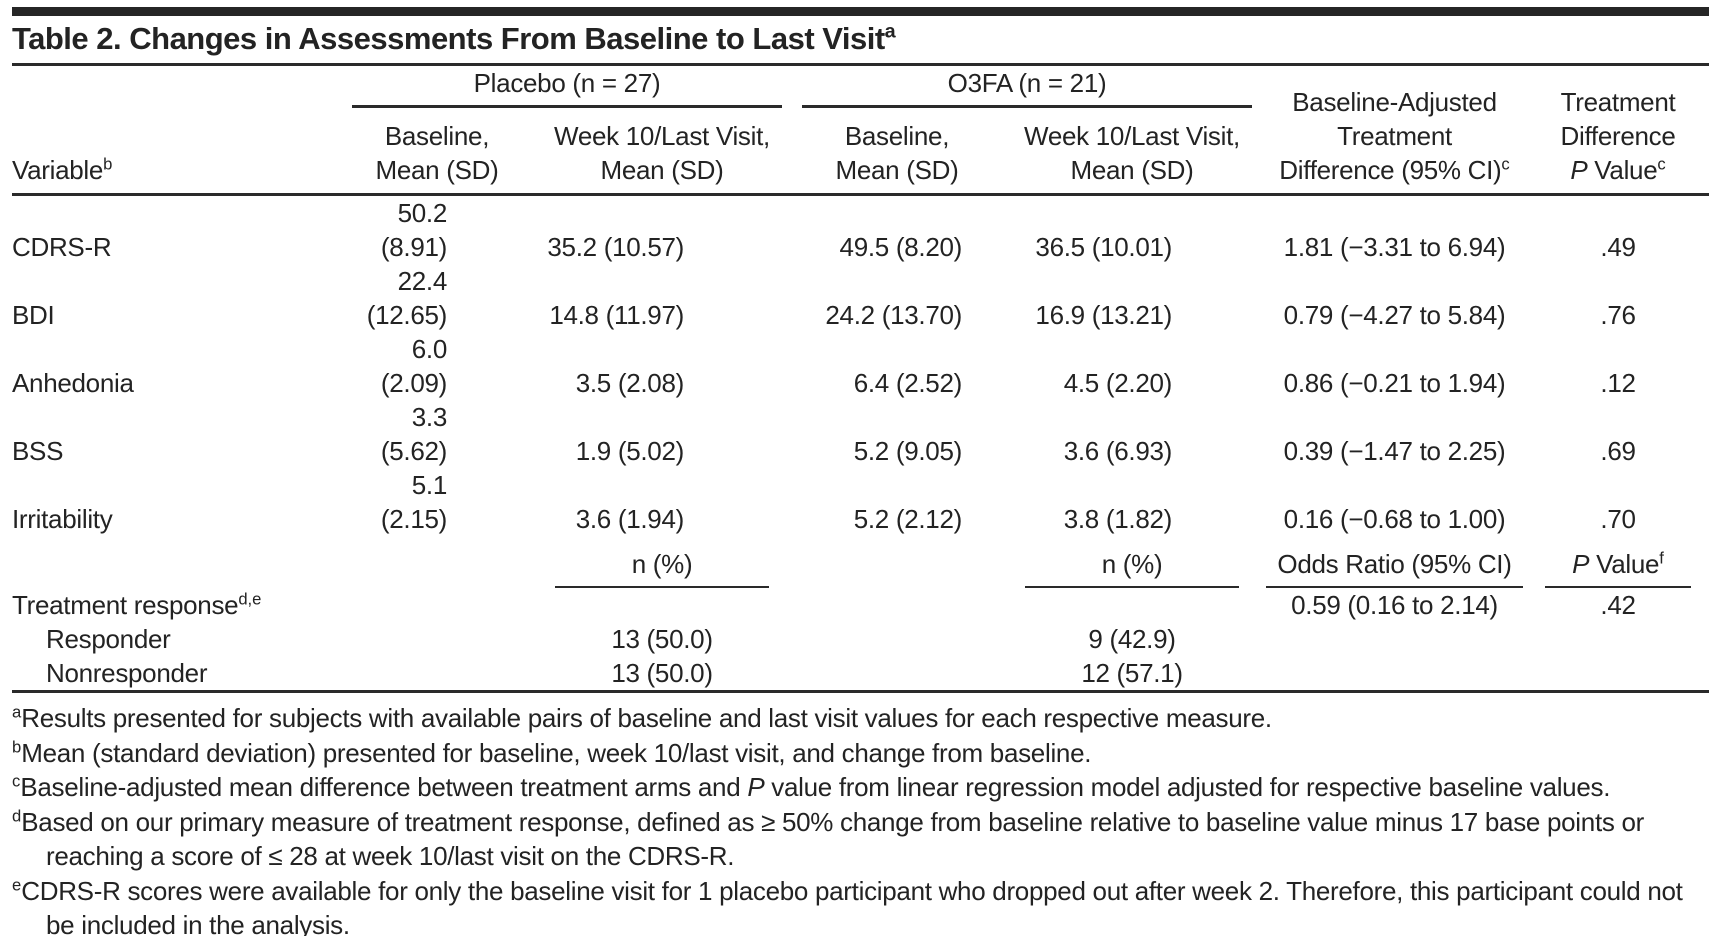 Image resolution: width=1721 pixels, height=936 pixels. What do you see at coordinates (1118, 383) in the screenshot?
I see `data-cell: 4.5 (2.20)` at bounding box center [1118, 383].